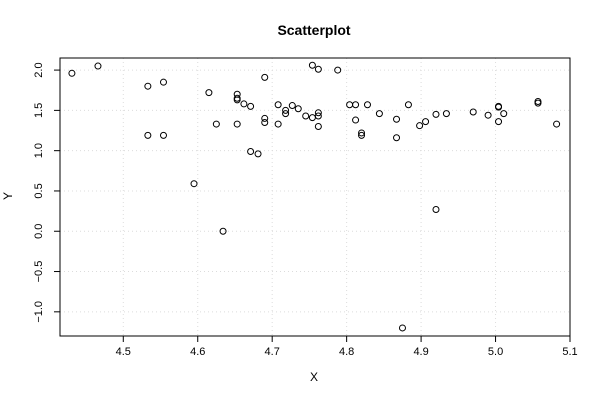 This screenshot has height=400, width=599. What do you see at coordinates (39, 312) in the screenshot?
I see `y-tick-label: −1.0` at bounding box center [39, 312].